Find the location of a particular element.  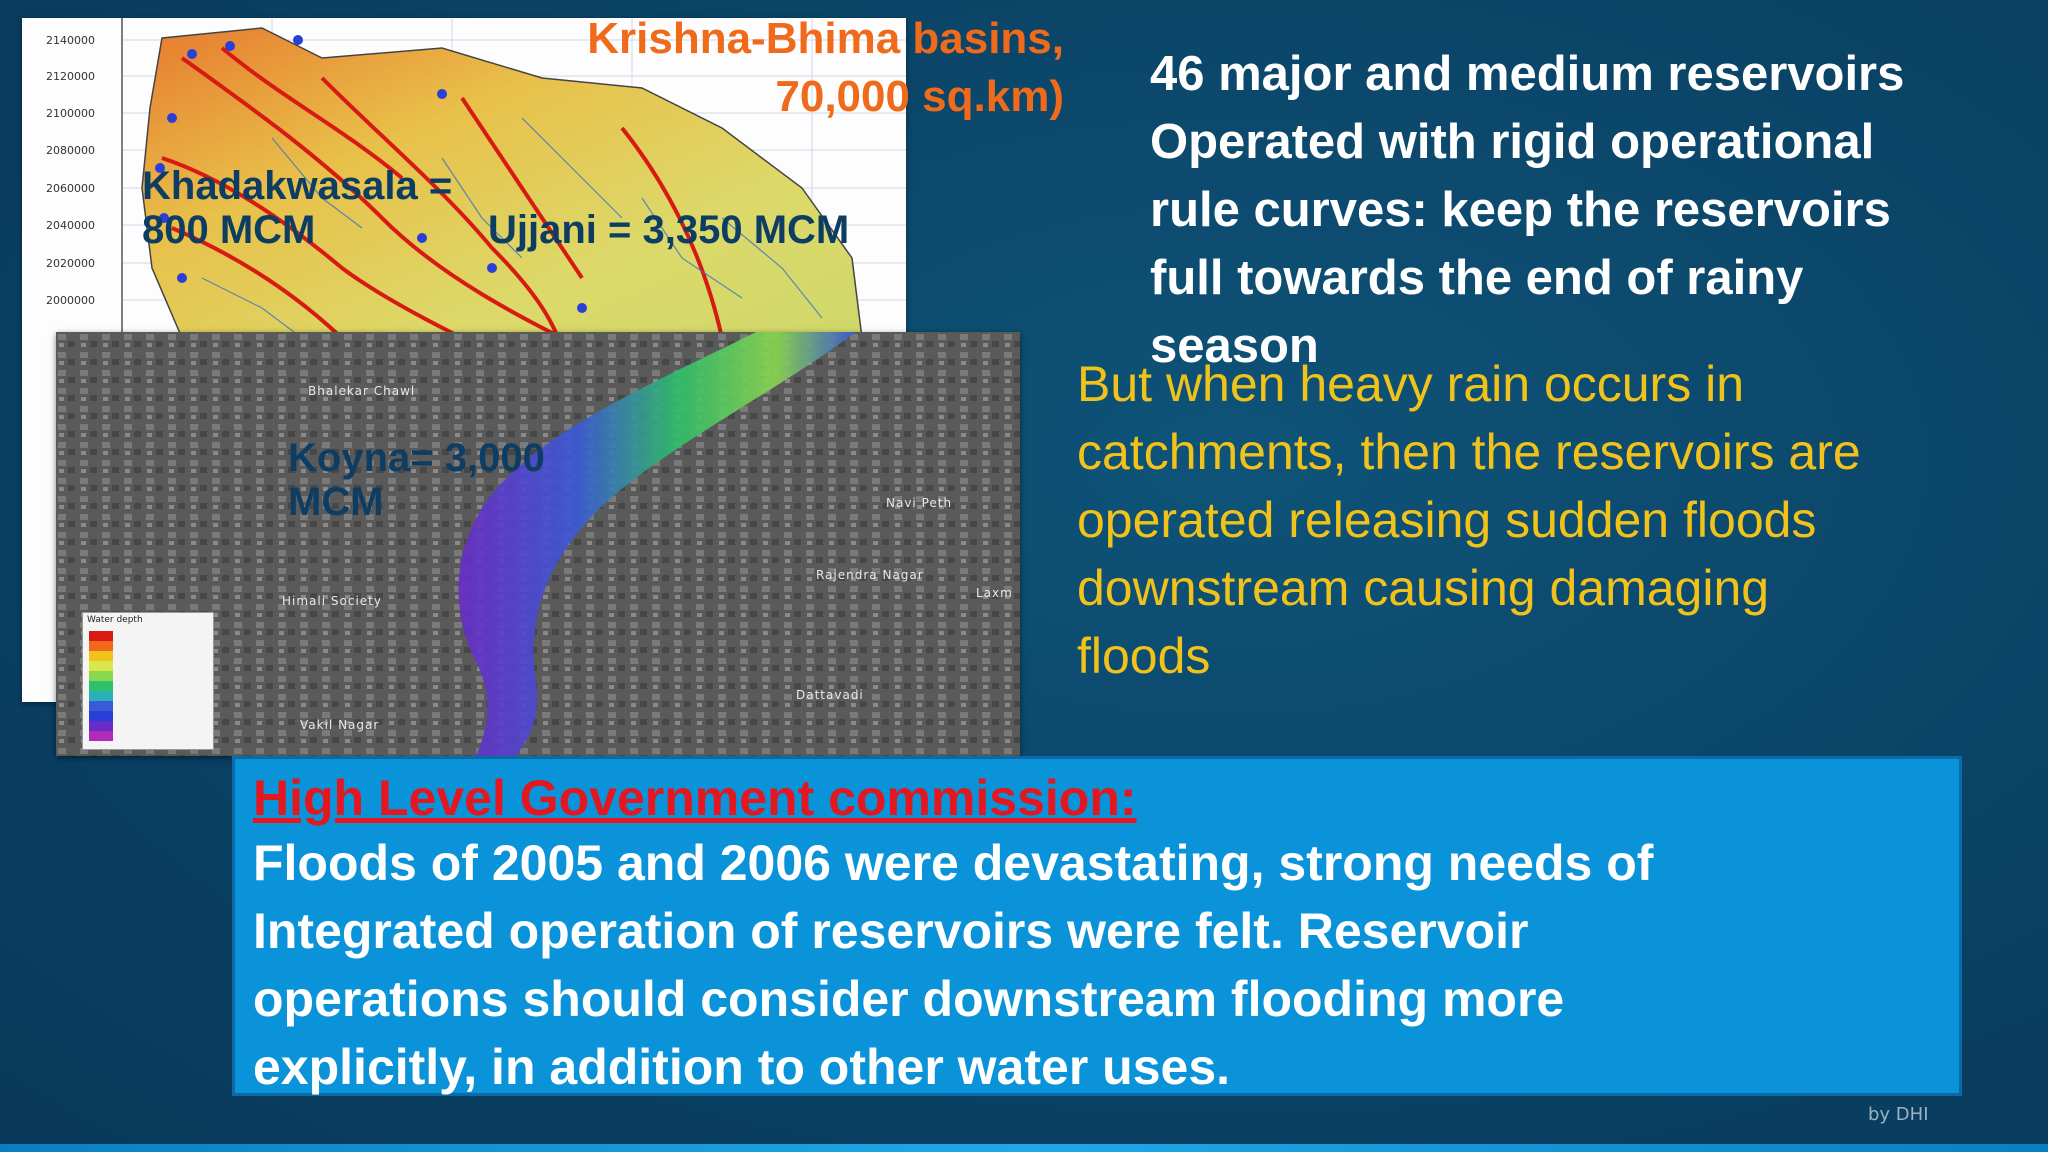

reservoir-line: Operated with rigid operational is located at coordinates (1512, 142).